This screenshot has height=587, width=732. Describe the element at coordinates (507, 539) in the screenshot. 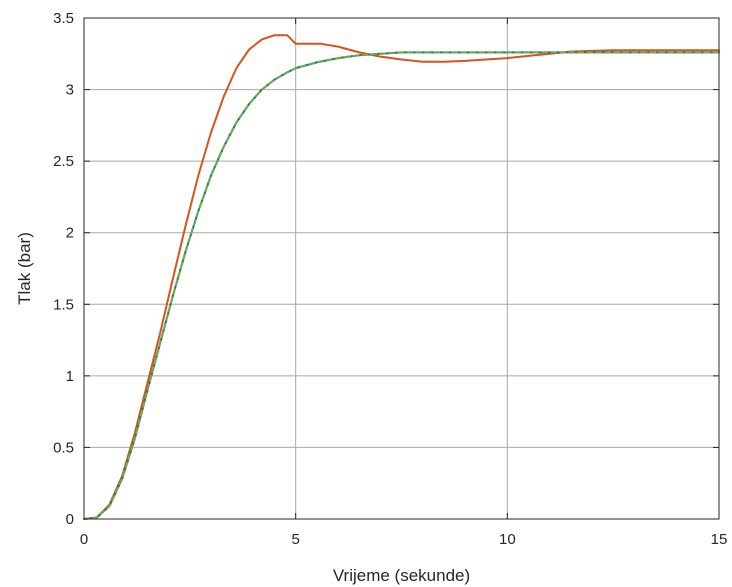

I see `x-tick-label: 10` at that location.